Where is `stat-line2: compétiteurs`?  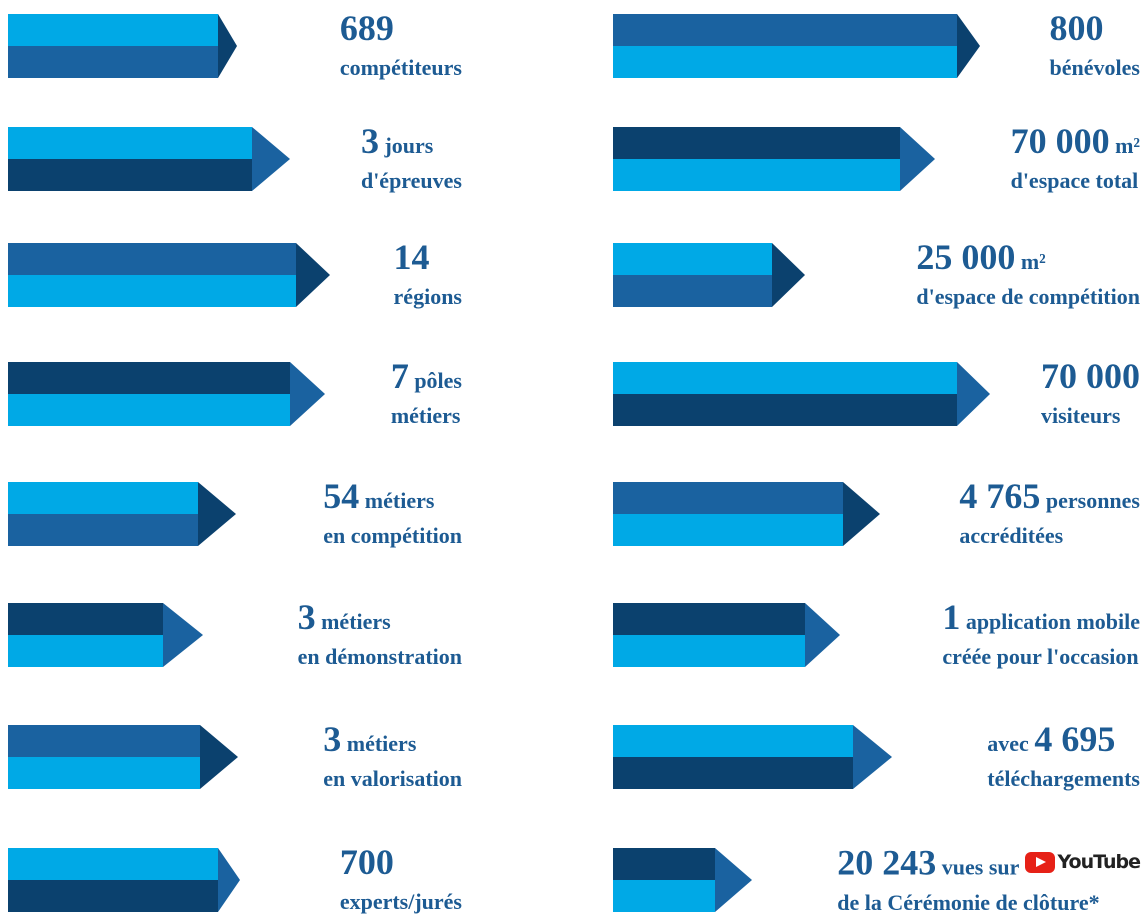 stat-line2: compétiteurs is located at coordinates (400, 67).